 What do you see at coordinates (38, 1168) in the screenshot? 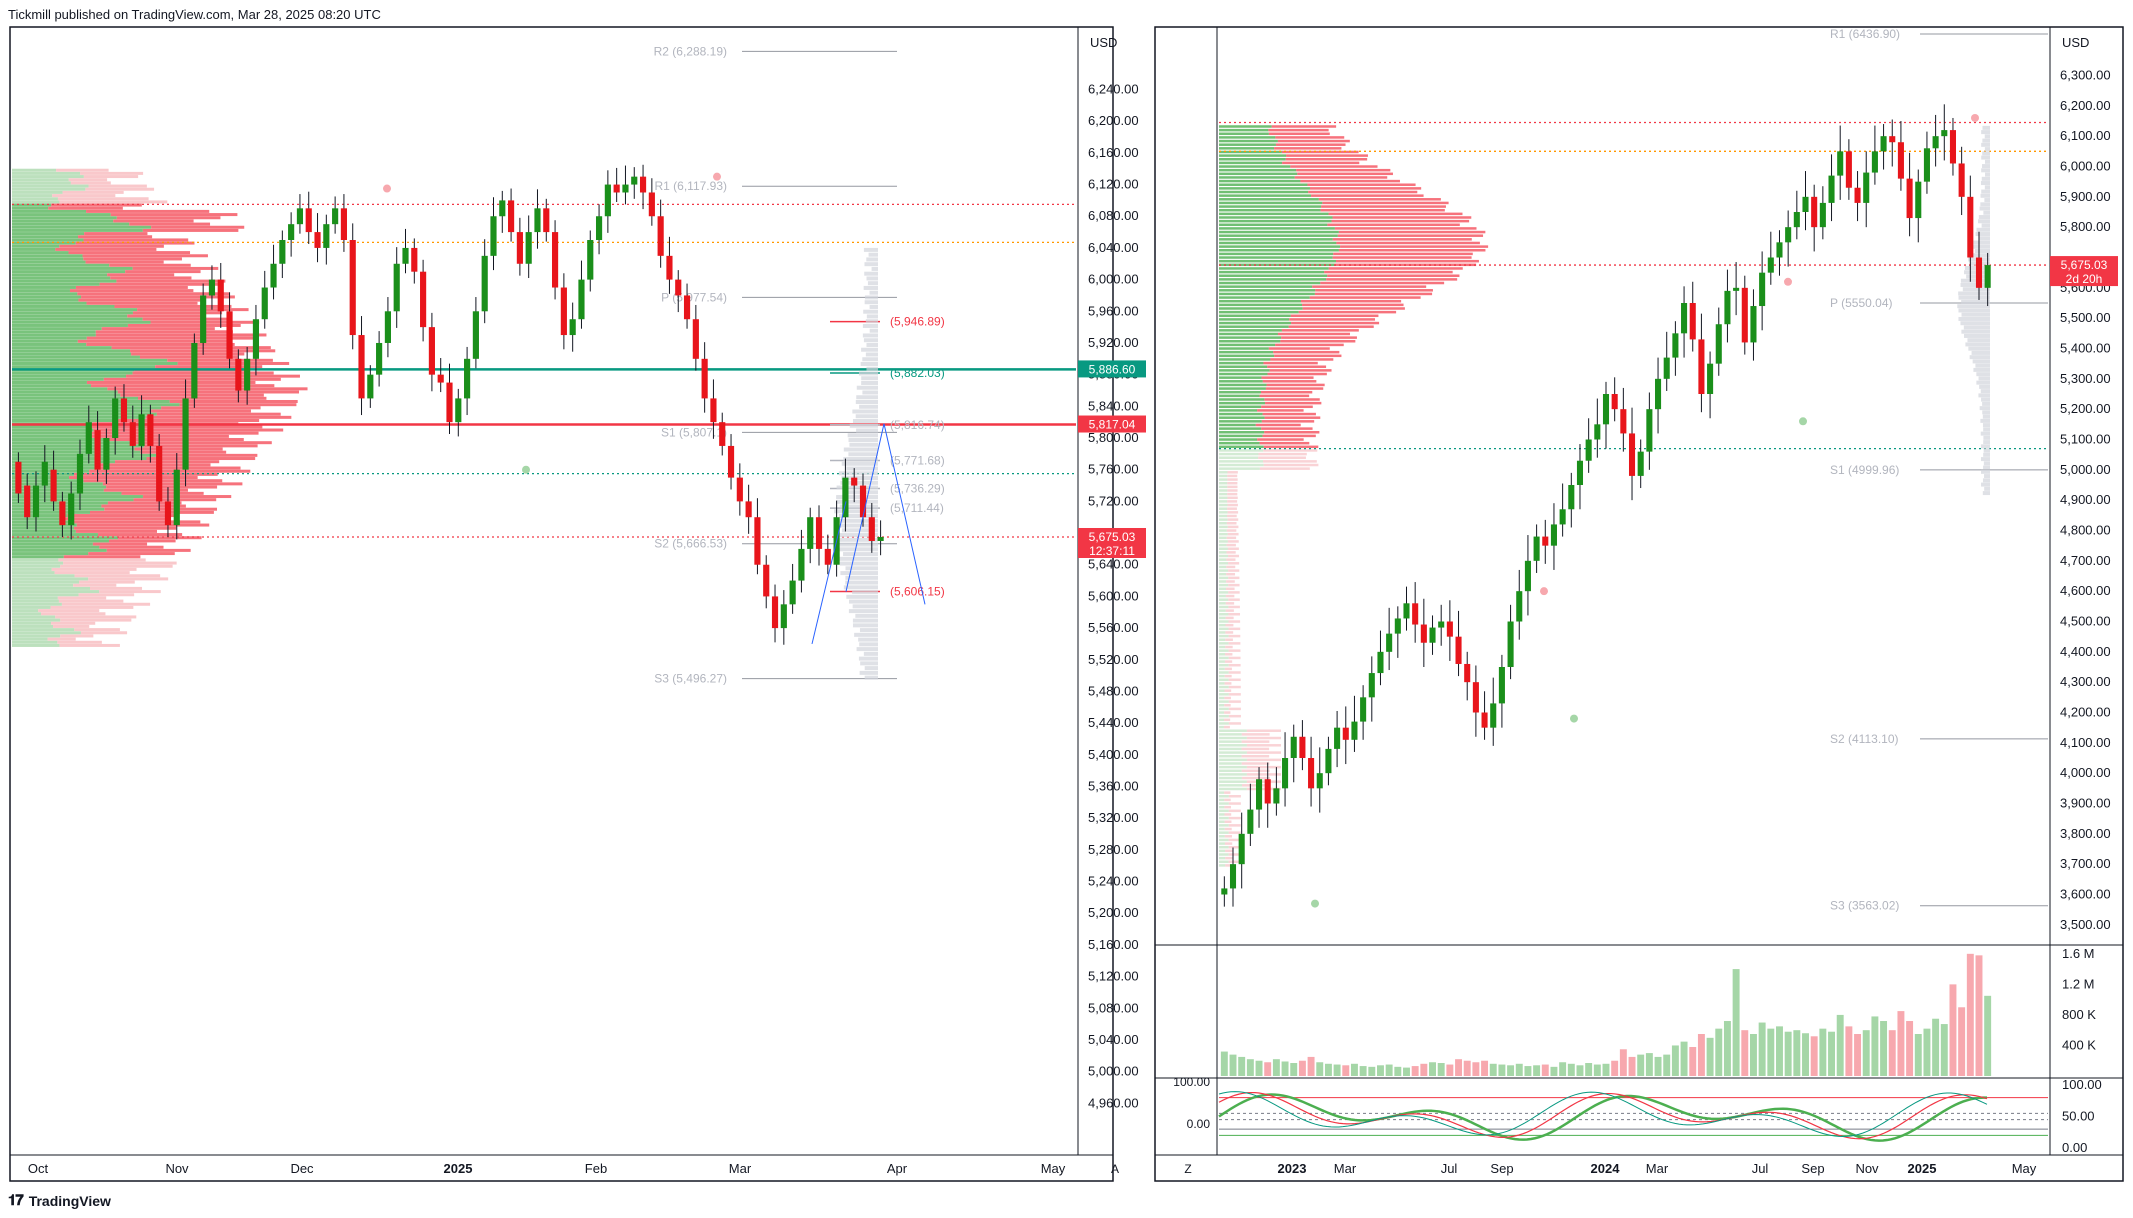
I see `left-x-tick-label: Oct` at bounding box center [38, 1168].